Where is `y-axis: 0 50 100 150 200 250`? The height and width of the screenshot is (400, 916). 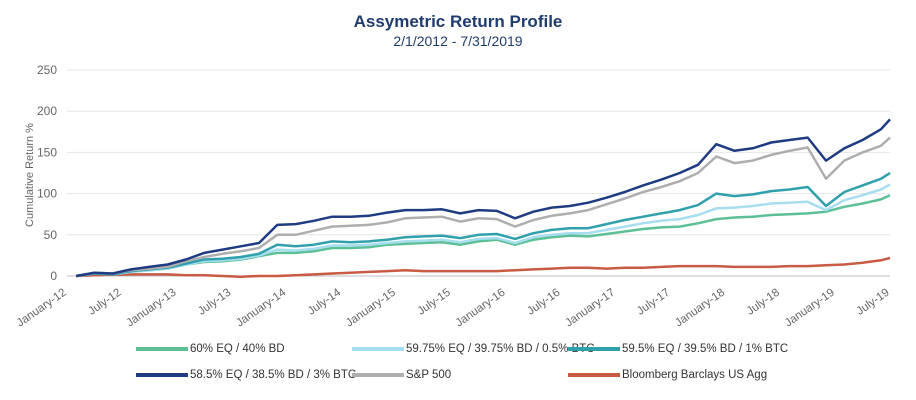 y-axis: 0 50 100 150 200 250 is located at coordinates (47, 173).